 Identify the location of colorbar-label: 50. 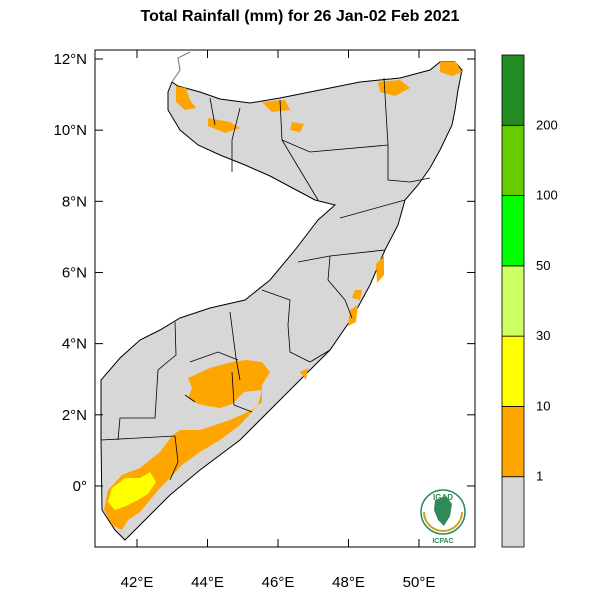
(543, 265).